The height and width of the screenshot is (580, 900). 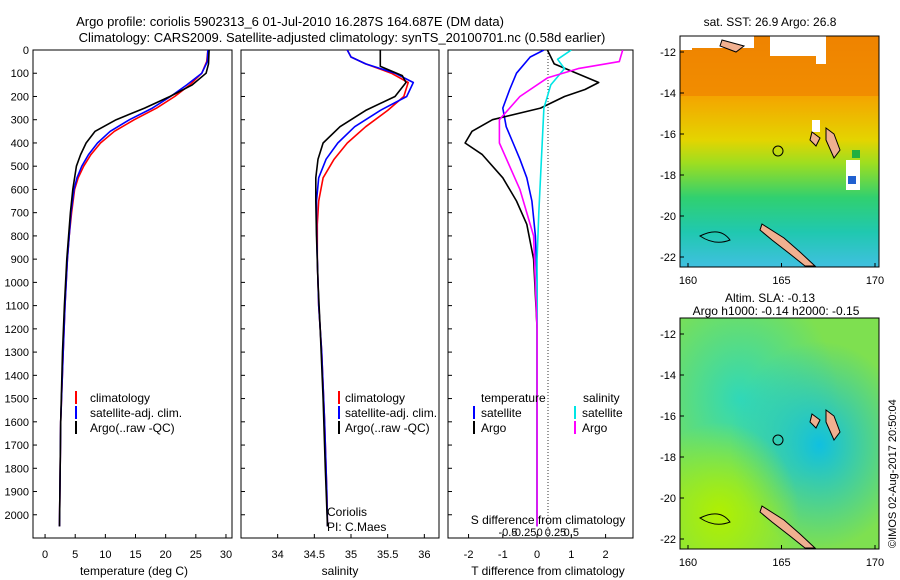 I want to click on x-tick-label: -1, so click(x=503, y=555).